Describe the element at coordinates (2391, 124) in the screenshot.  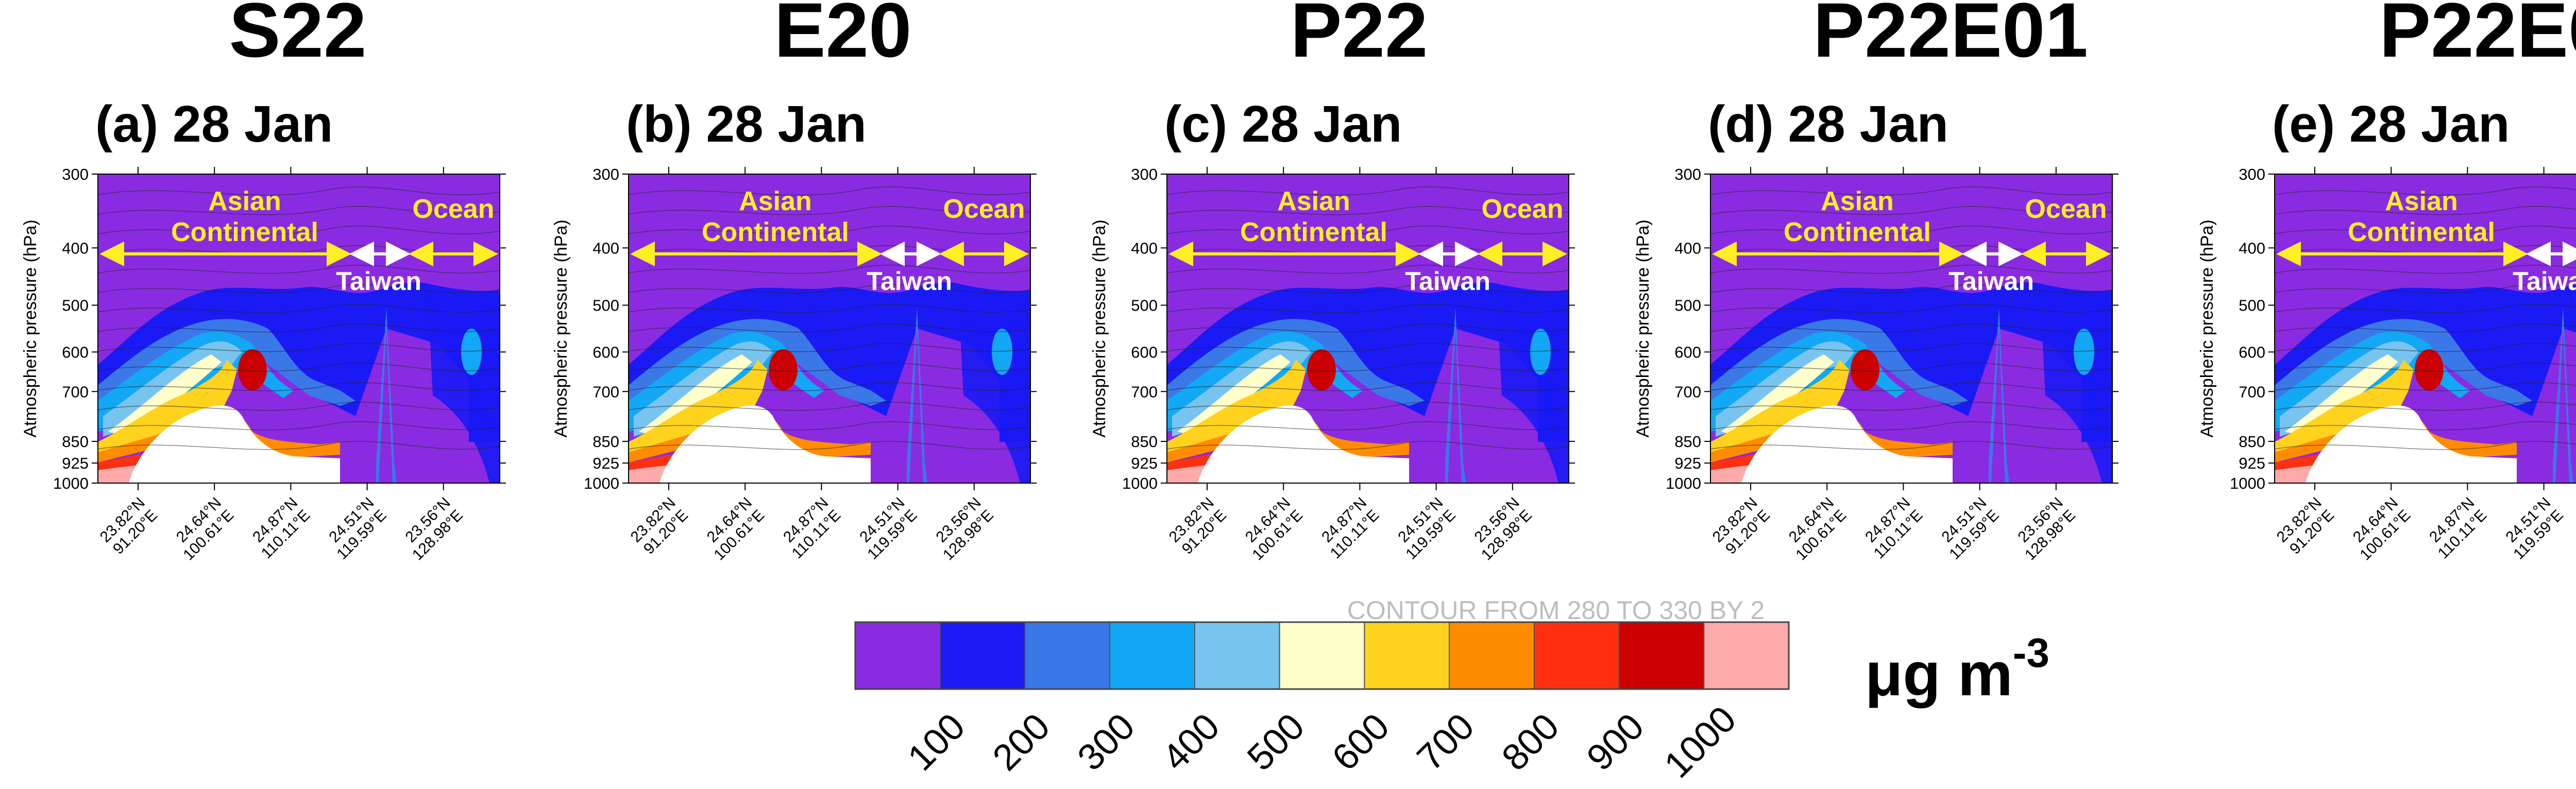
I see `panel-subtitle: (e) 28 Jan` at that location.